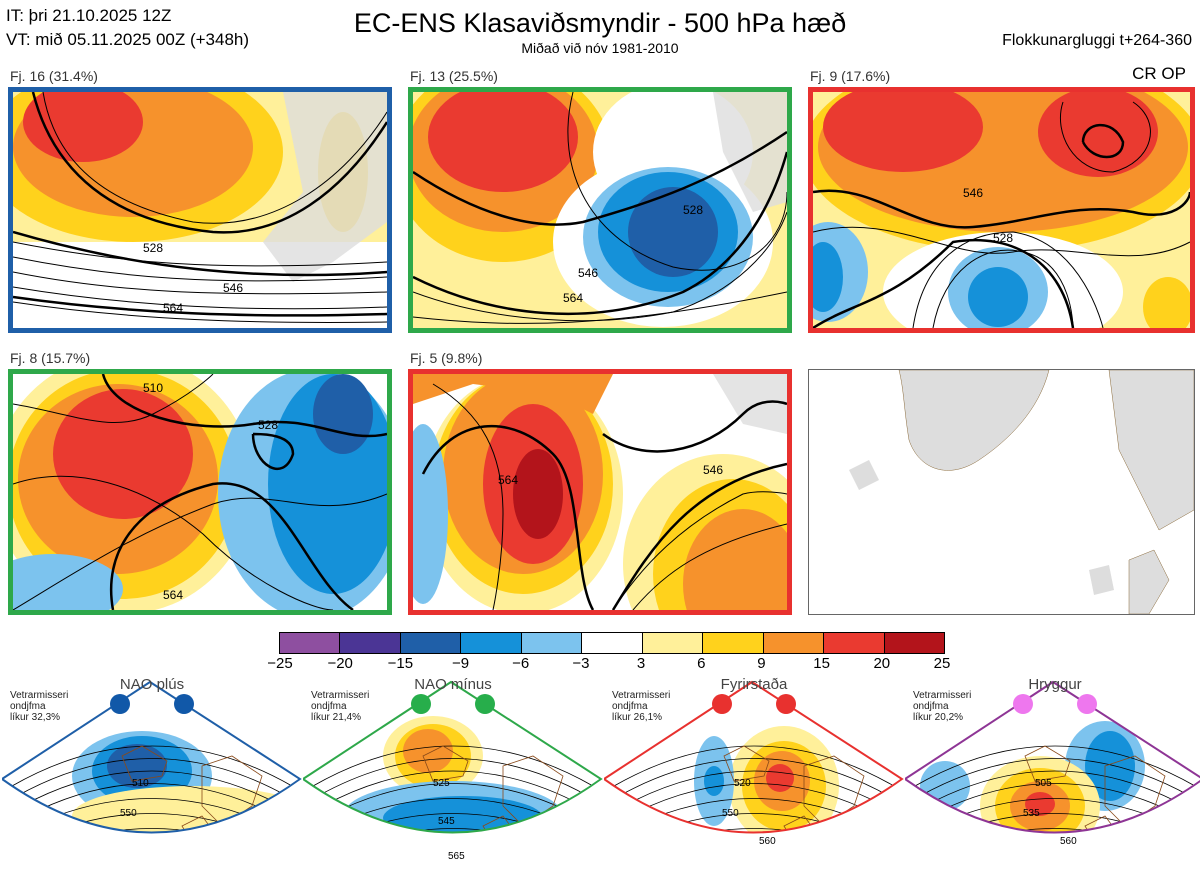  I want to click on regime-info: Vetrarmisseri ondjfma líkur 20,2%, so click(942, 706).